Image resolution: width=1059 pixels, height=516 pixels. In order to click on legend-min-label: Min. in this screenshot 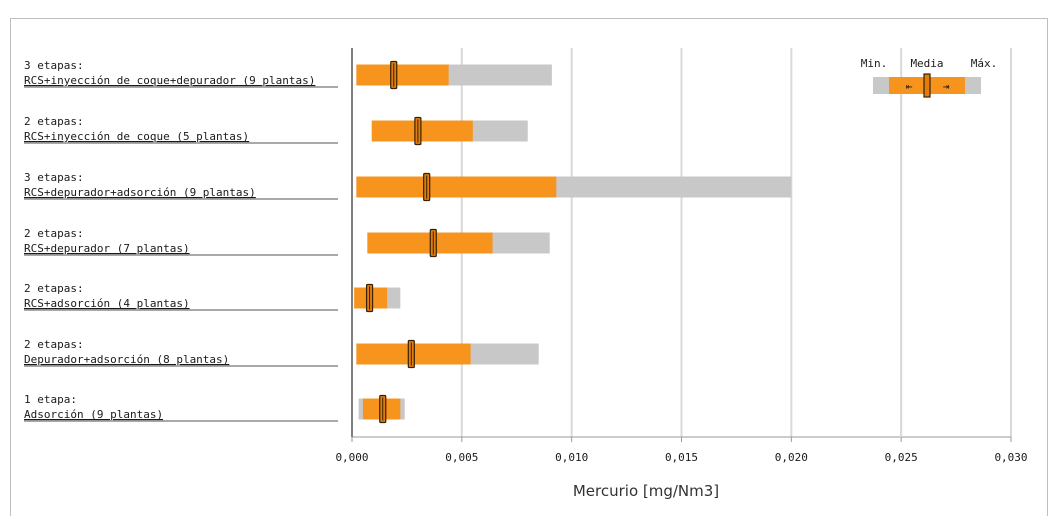, I will do `click(874, 63)`.